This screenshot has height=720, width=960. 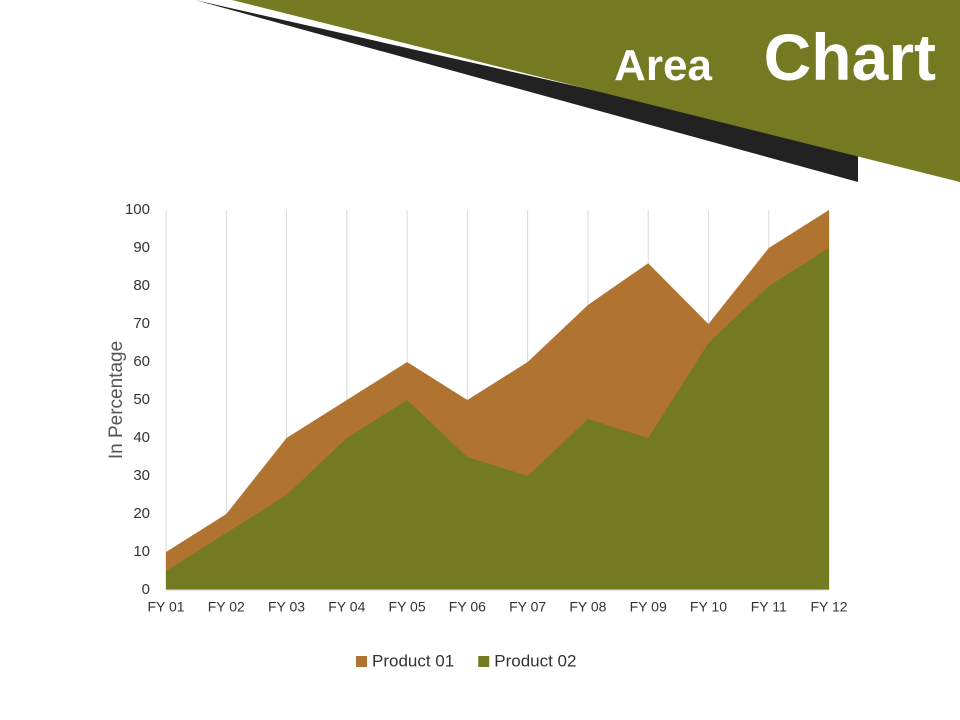 I want to click on legend-label: Product 01, so click(x=413, y=660).